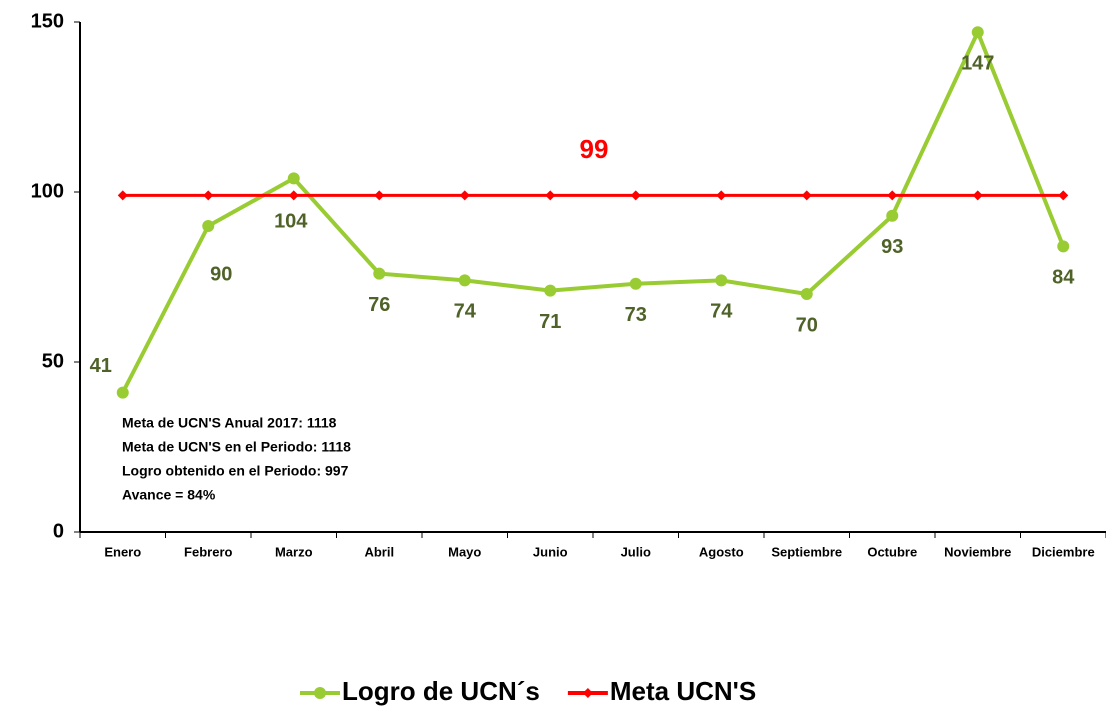 Image resolution: width=1106 pixels, height=713 pixels. Describe the element at coordinates (379, 551) in the screenshot. I see `x-tick-label: Abril` at that location.